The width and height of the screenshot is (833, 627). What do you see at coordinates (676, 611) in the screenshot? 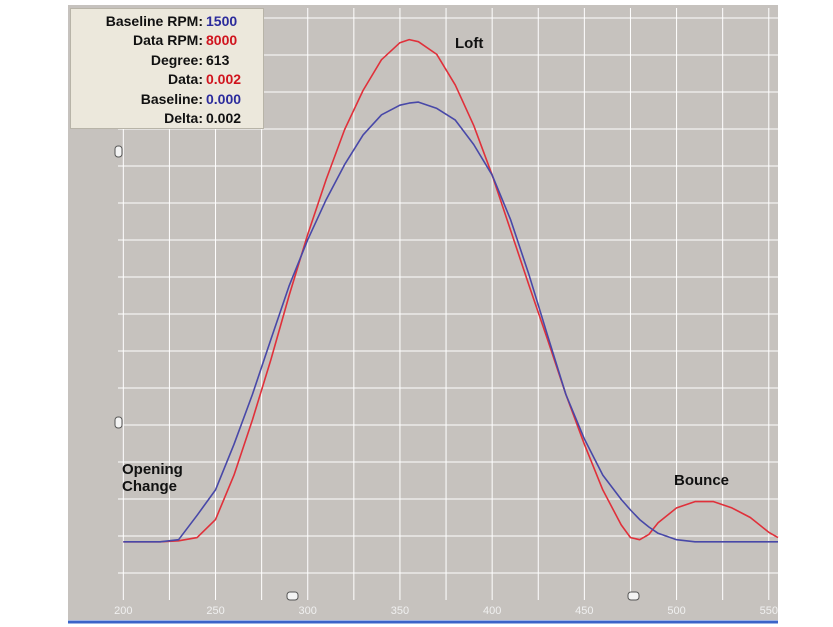
I see `x-tick-label: 500` at bounding box center [676, 611].